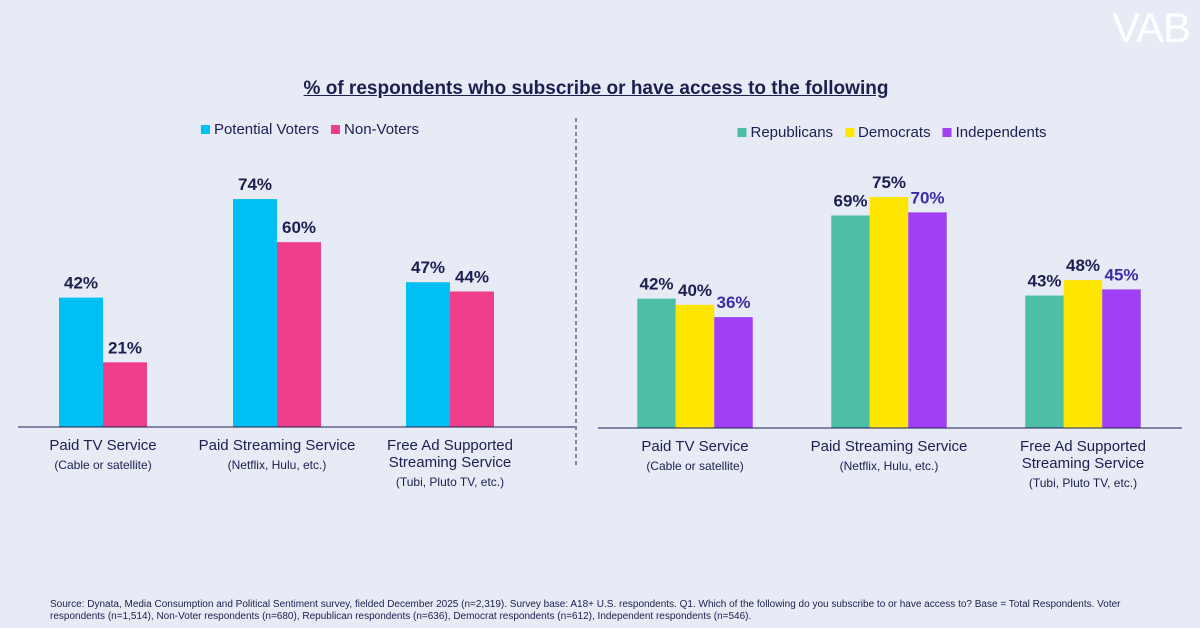 Image resolution: width=1200 pixels, height=628 pixels. What do you see at coordinates (1001, 132) in the screenshot?
I see `legend-label: Independents` at bounding box center [1001, 132].